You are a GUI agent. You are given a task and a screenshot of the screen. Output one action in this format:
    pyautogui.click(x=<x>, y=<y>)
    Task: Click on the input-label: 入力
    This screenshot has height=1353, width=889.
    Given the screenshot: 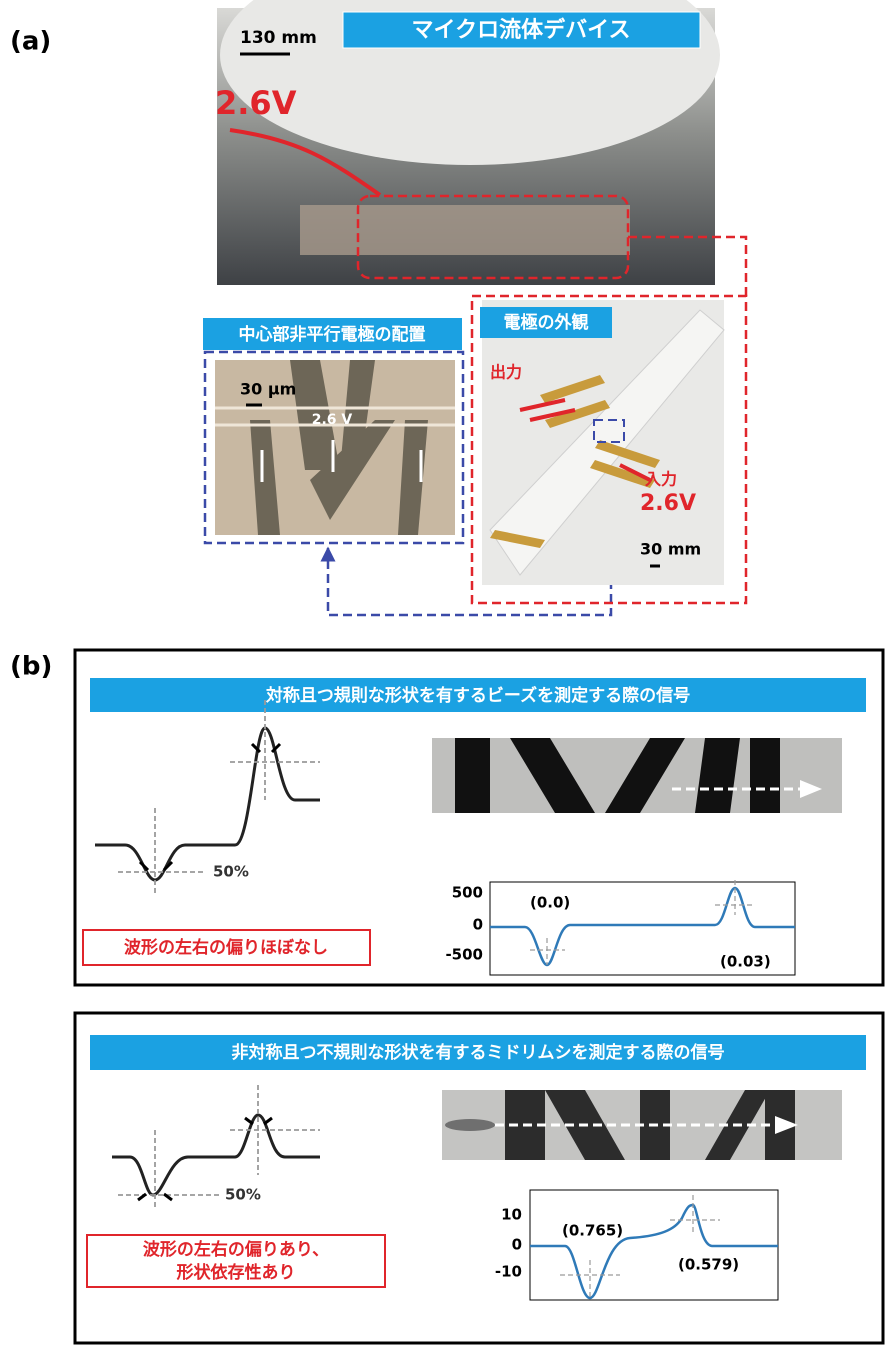 What is the action you would take?
    pyautogui.click(x=660, y=479)
    